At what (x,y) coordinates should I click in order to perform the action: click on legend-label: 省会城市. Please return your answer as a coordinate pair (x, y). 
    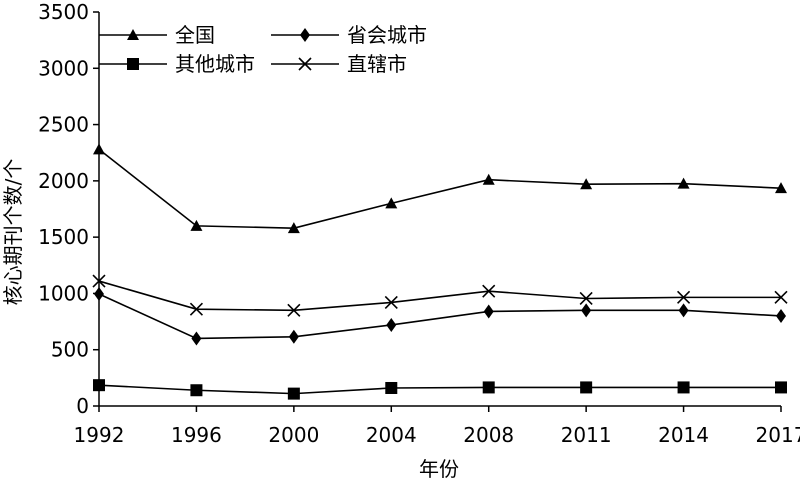
    Looking at the image, I should click on (387, 35).